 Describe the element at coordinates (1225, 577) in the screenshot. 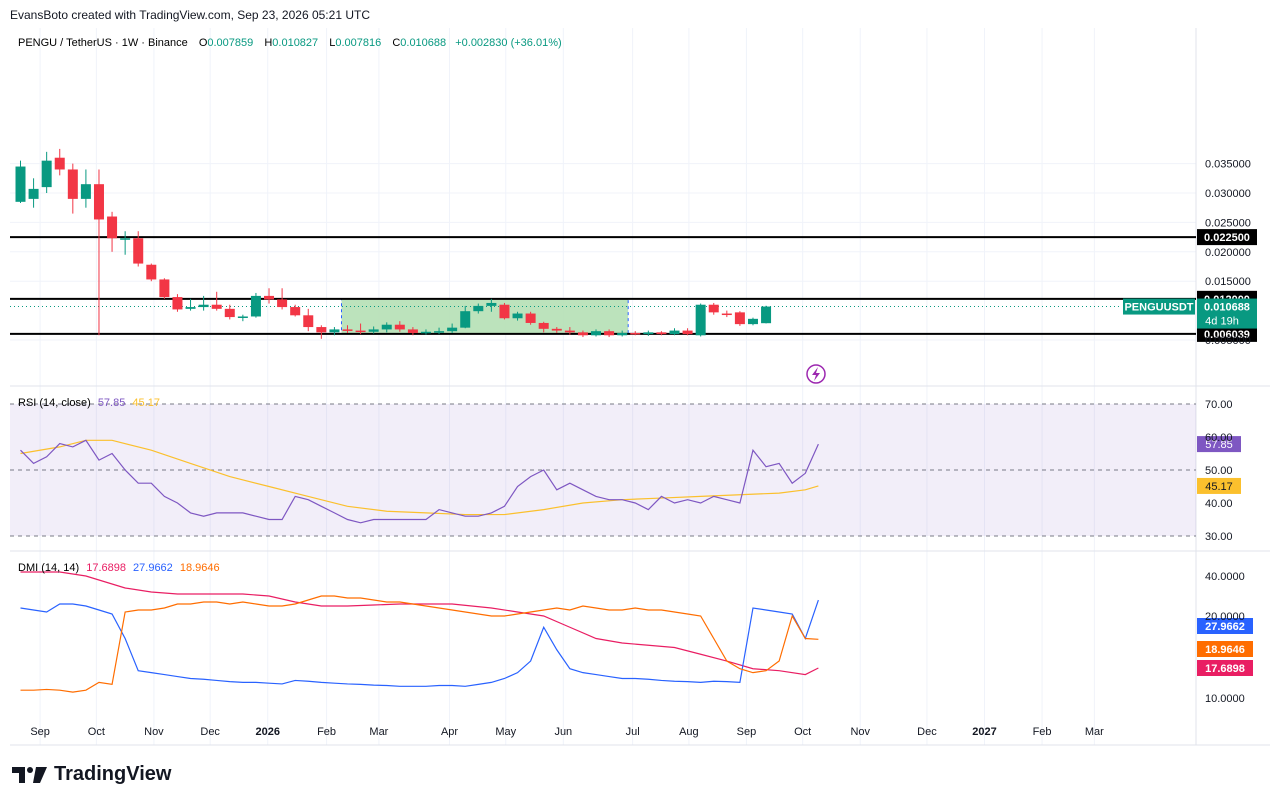

I see `dmi-tick-label: 40.0000` at that location.